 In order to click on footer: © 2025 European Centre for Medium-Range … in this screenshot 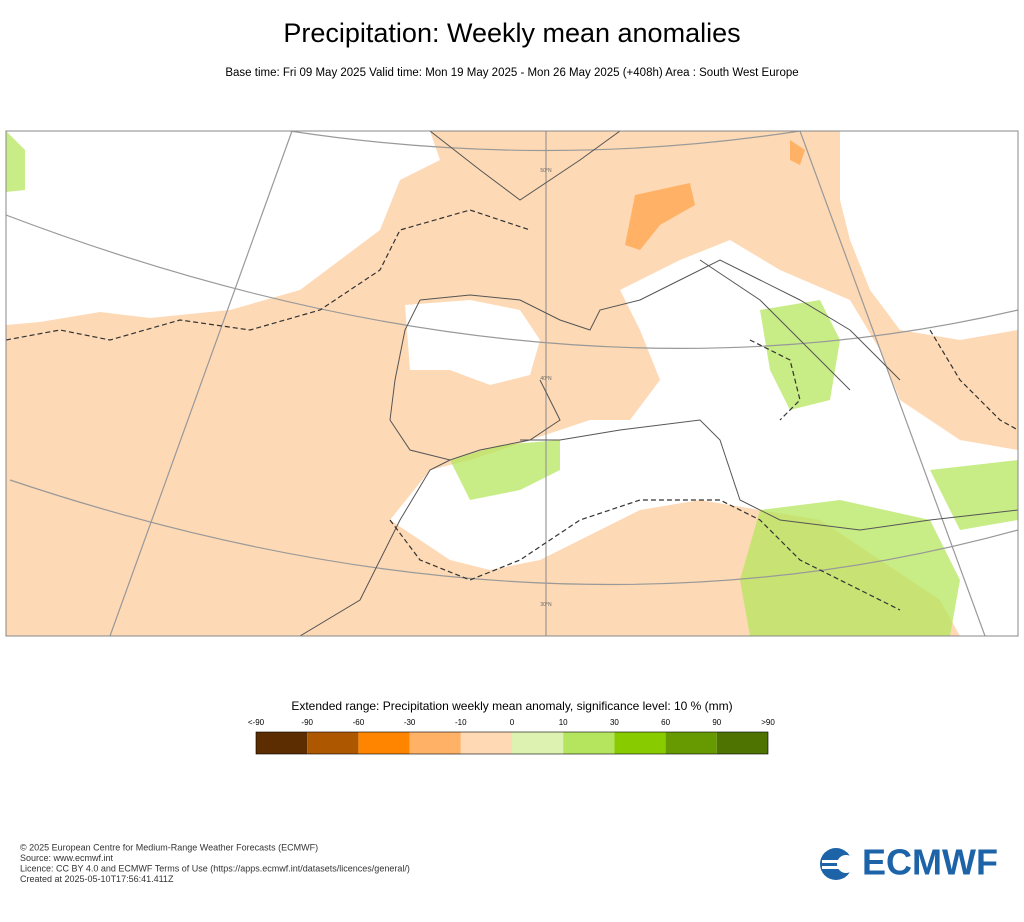, I will do `click(215, 863)`.